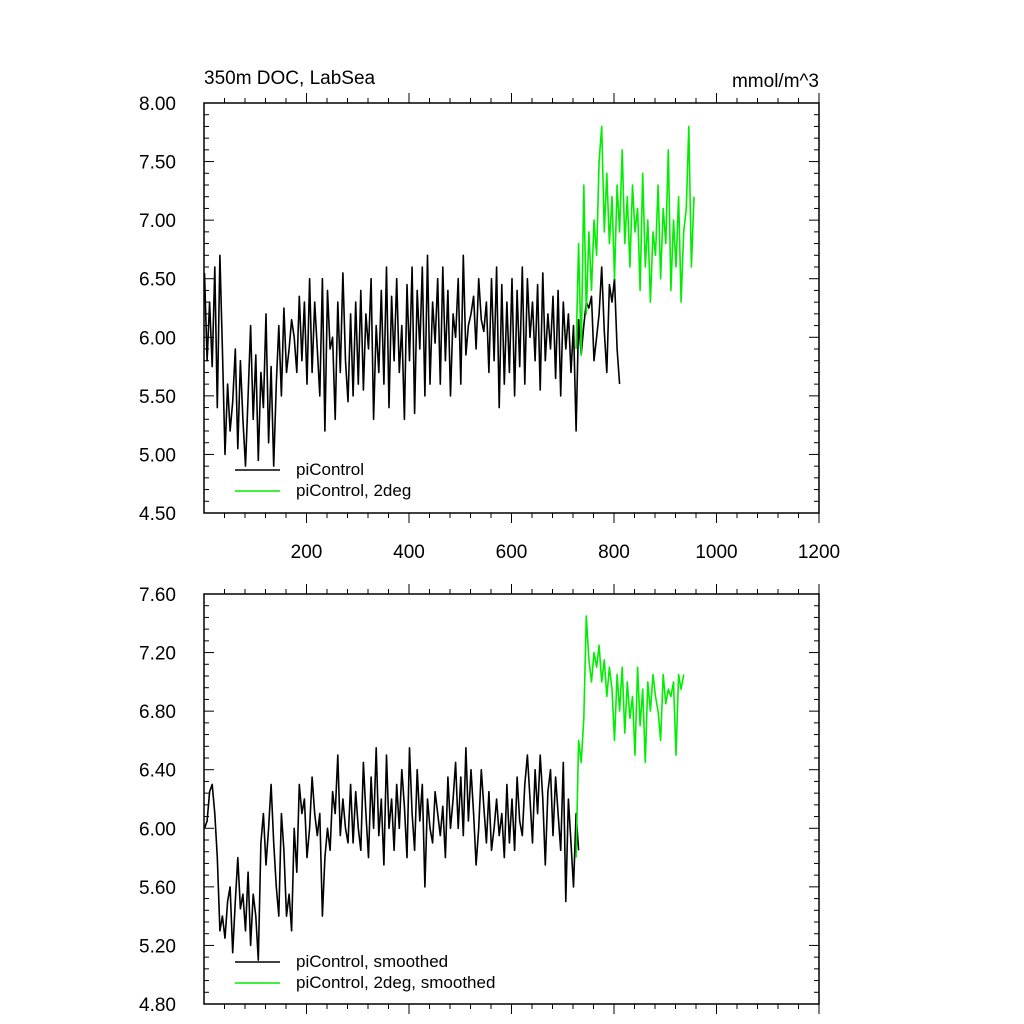 The image size is (1024, 1024). Describe the element at coordinates (157, 771) in the screenshot. I see `y-tick-label: 6.40` at that location.